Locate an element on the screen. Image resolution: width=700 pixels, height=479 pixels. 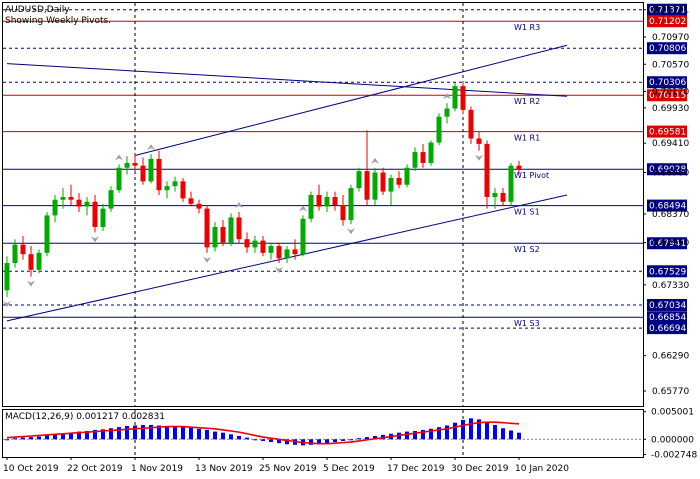
price-tick-label-8: 0.67950 is located at coordinates (670, 244).